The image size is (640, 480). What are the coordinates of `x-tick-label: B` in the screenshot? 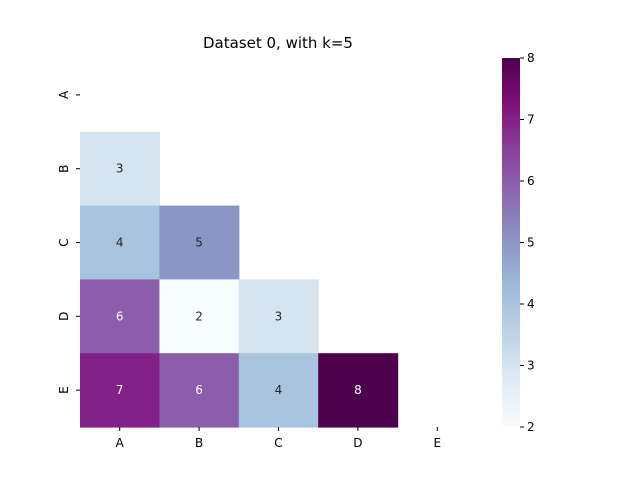 It's located at (199, 443).